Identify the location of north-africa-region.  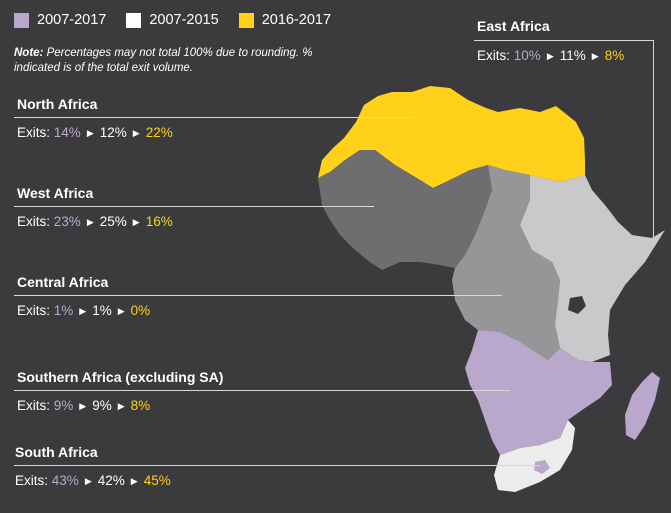
(451, 137).